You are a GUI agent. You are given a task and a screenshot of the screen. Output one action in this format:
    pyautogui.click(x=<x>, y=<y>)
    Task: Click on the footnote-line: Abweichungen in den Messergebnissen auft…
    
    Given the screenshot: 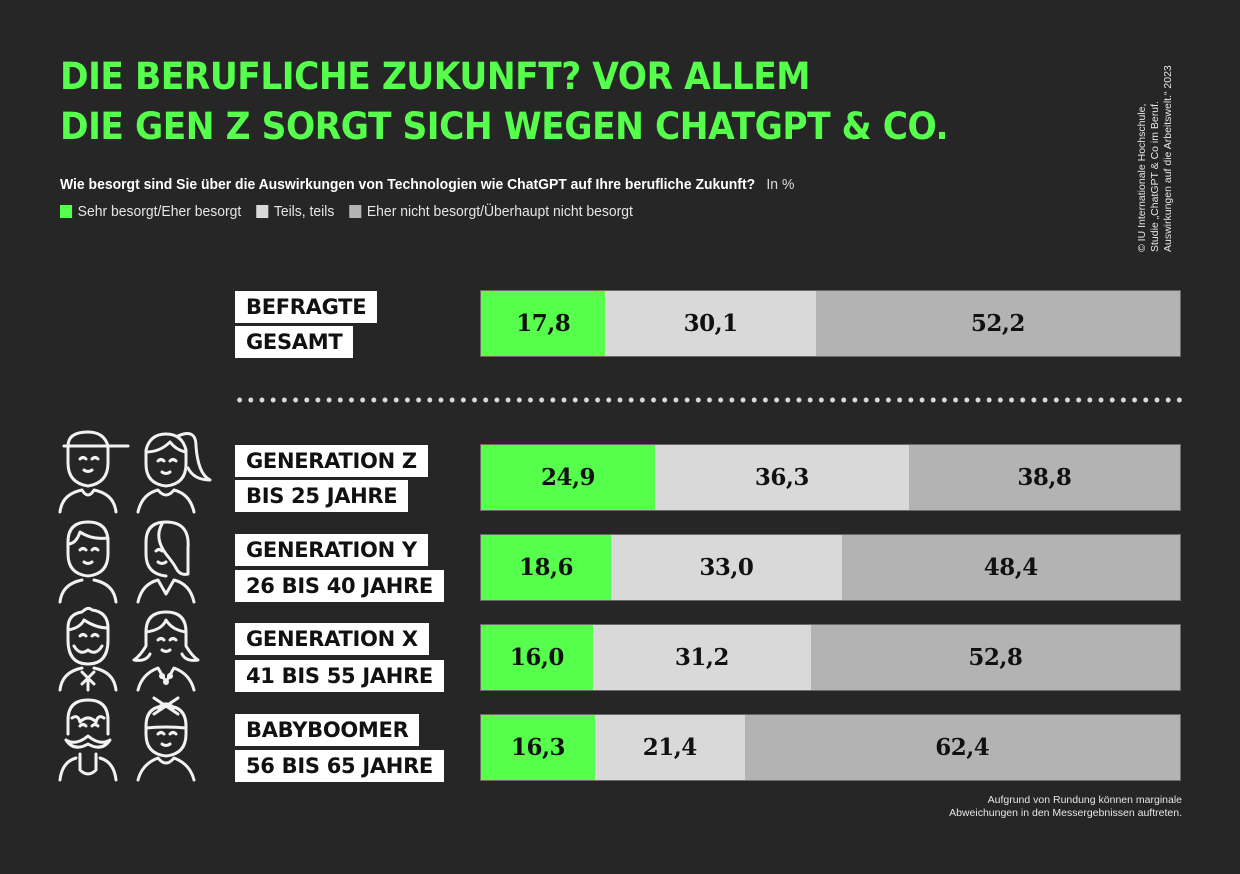 What is the action you would take?
    pyautogui.click(x=1065, y=813)
    